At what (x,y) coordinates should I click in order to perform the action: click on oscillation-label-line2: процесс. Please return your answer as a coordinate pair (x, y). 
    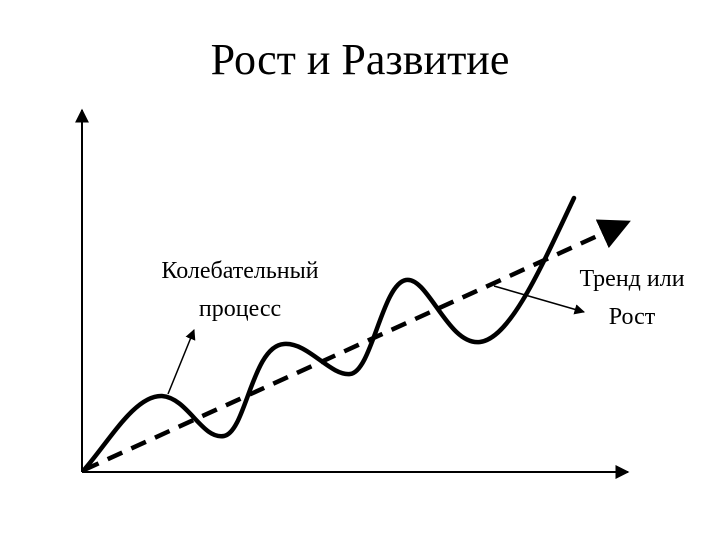
    Looking at the image, I should click on (240, 309).